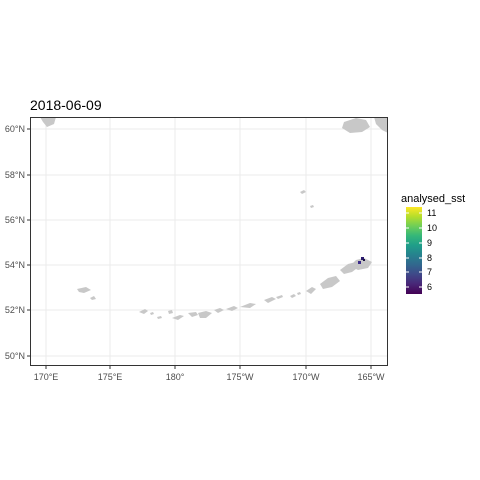  What do you see at coordinates (232, 308) in the screenshot?
I see `land-adak` at bounding box center [232, 308].